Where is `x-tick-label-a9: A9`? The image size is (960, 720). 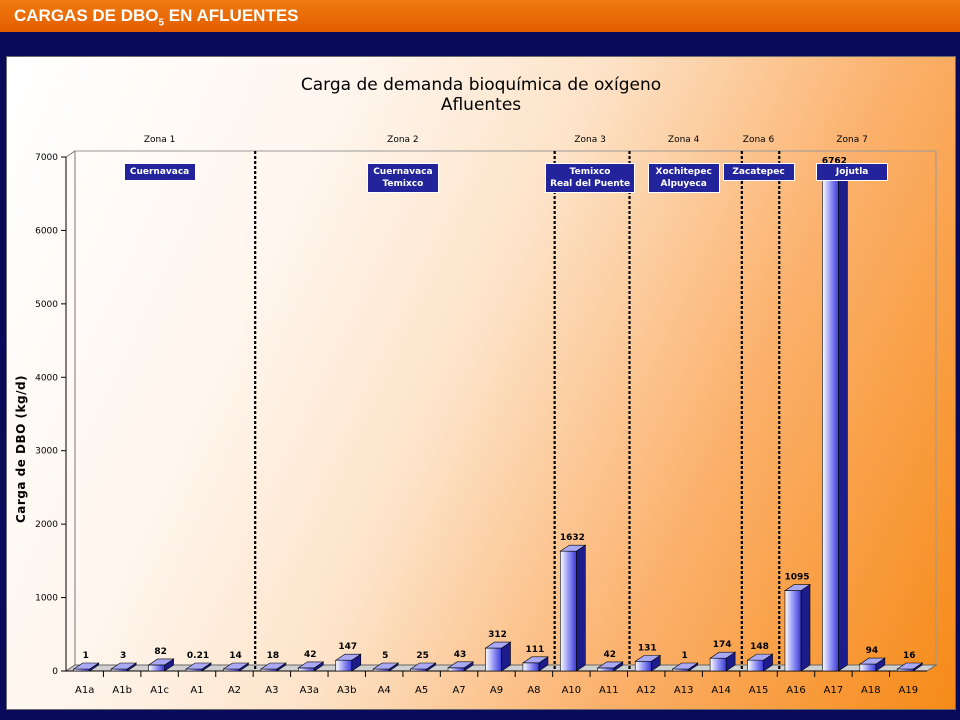 x-tick-label-a9: A9 is located at coordinates (496, 690).